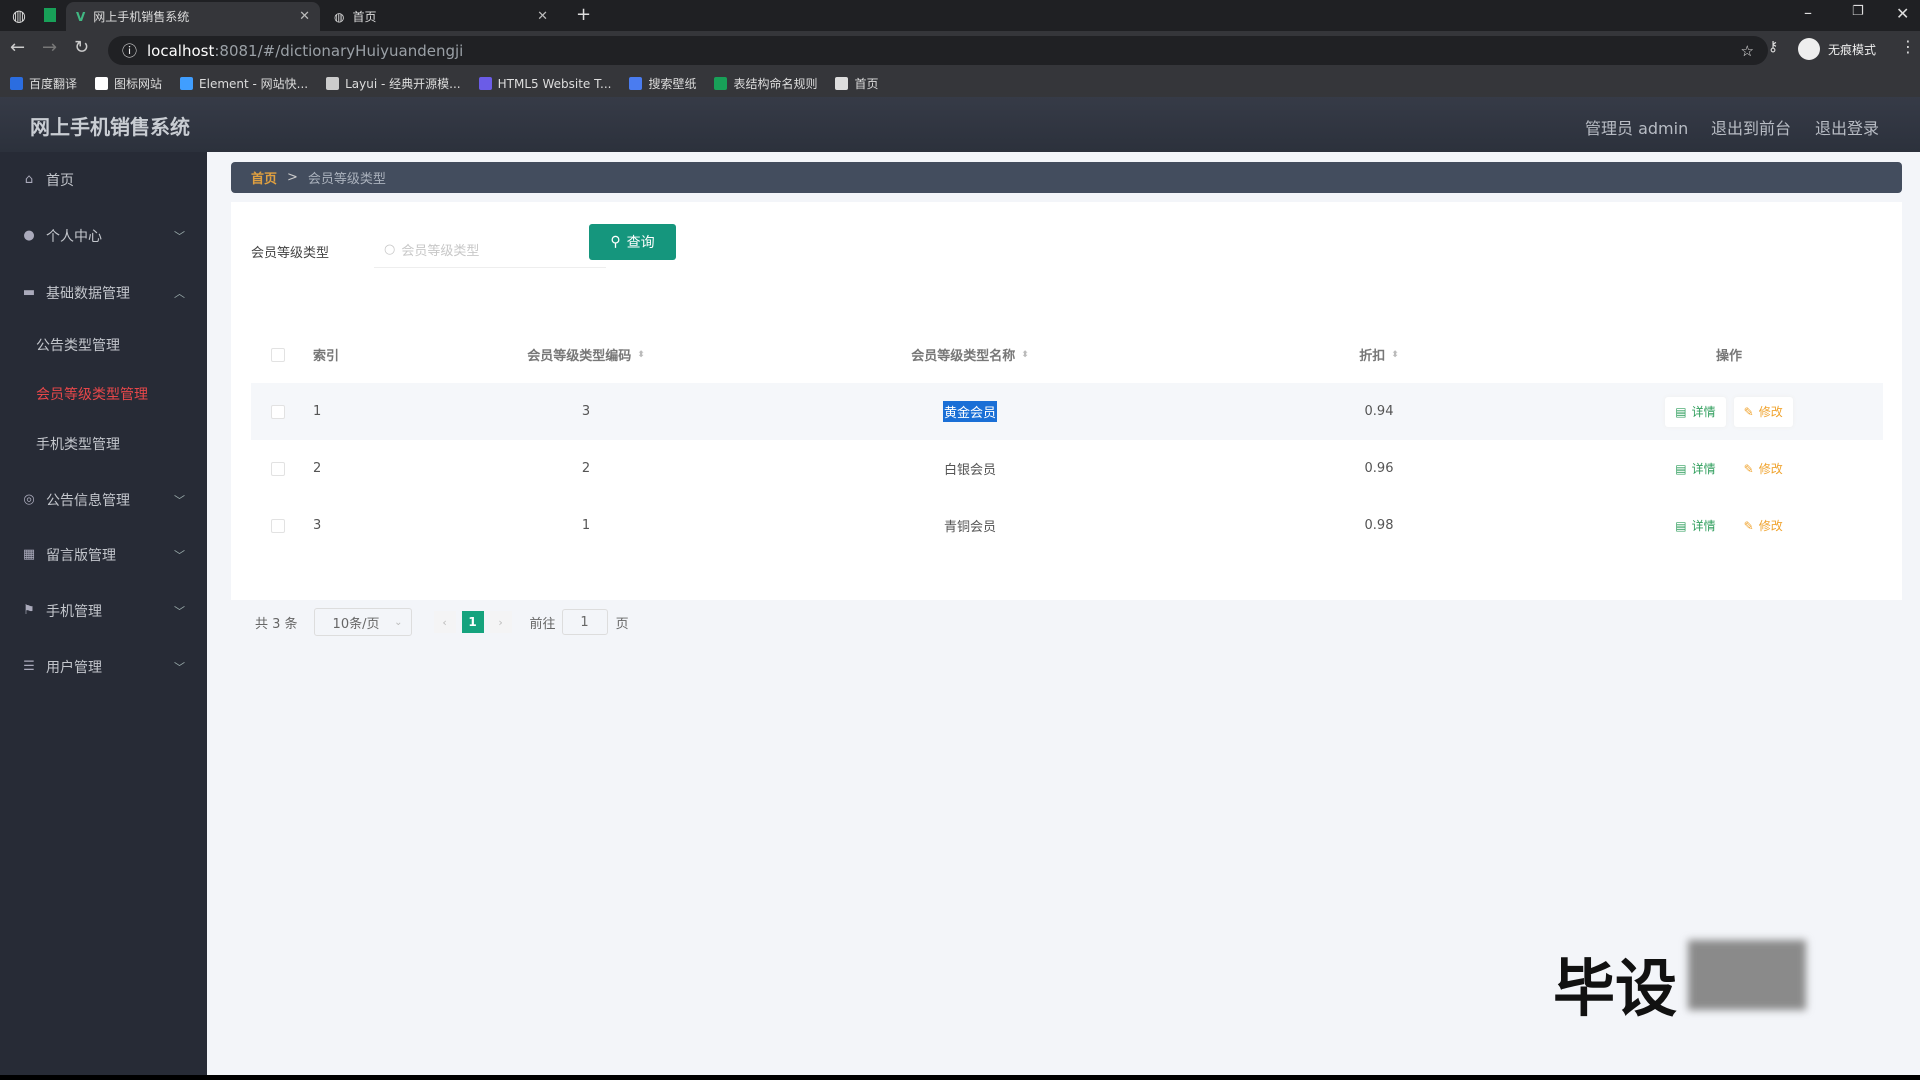  Describe the element at coordinates (1858, 11) in the screenshot. I see `restore-button: ❐` at that location.